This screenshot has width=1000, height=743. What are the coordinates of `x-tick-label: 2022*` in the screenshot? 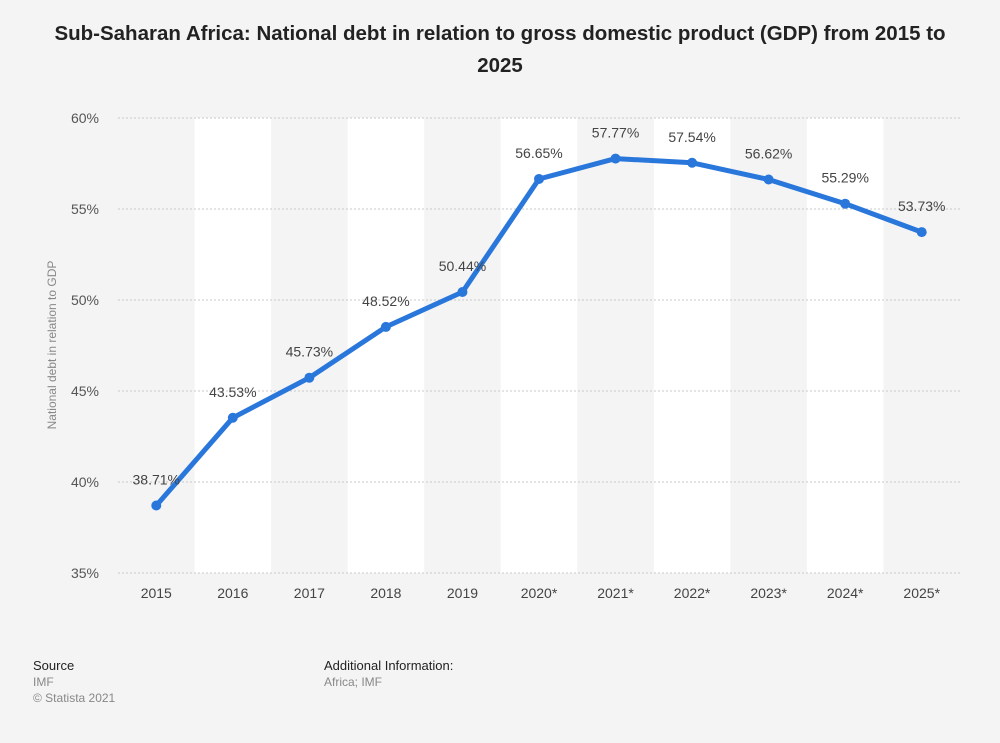 It's located at (692, 593).